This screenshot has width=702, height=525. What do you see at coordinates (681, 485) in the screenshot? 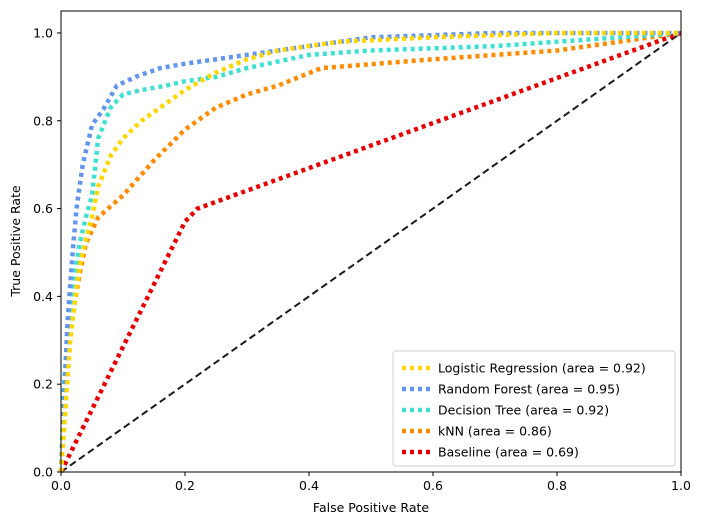
I see `x-tick-label: 1.0` at bounding box center [681, 485].